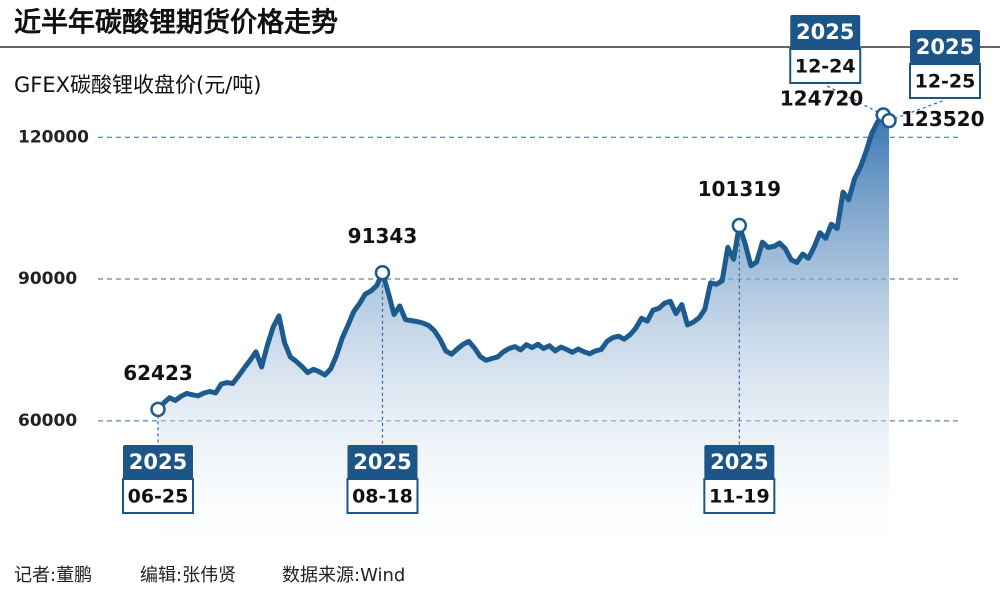 The image size is (1000, 604). I want to click on chart-title: 近半年碳酸锂期货价格走势, so click(176, 23).